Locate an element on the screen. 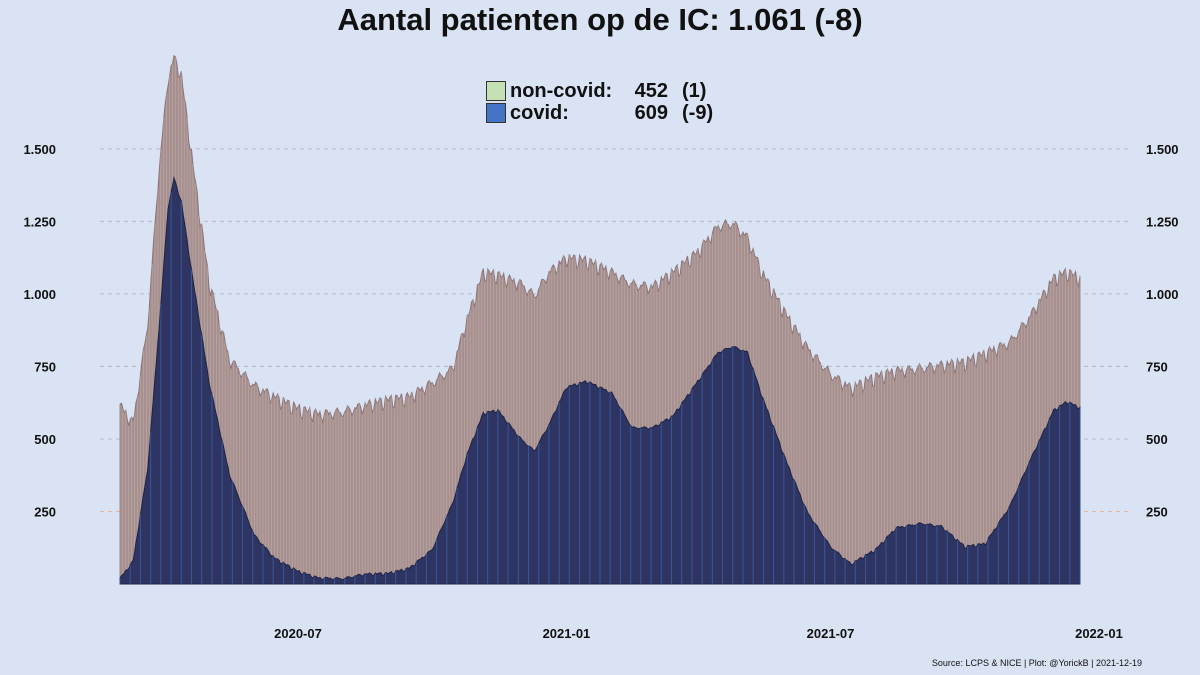 The image size is (1200, 675). legend-change-covid: (-9) is located at coordinates (698, 112).